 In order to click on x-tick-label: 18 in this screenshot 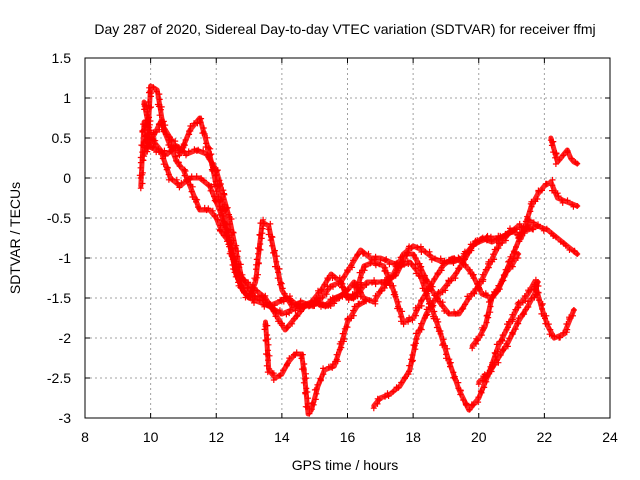, I will do `click(413, 437)`.